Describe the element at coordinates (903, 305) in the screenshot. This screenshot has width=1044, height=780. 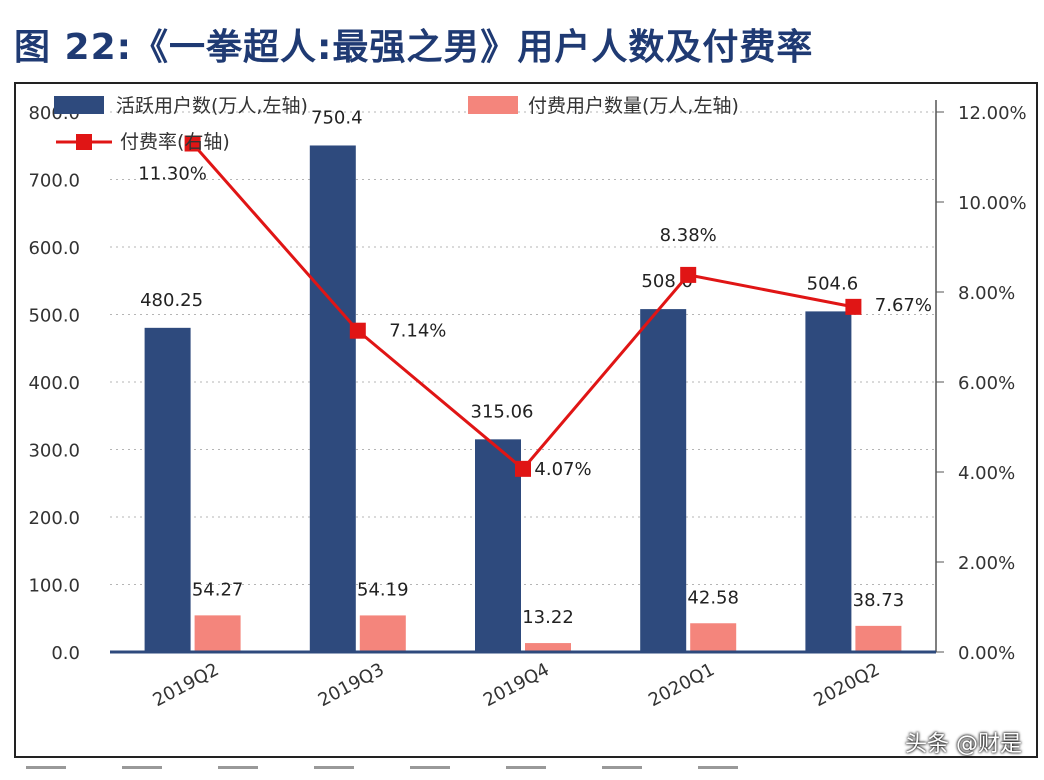
I see `line-pay-rate-label: 7.67%` at that location.